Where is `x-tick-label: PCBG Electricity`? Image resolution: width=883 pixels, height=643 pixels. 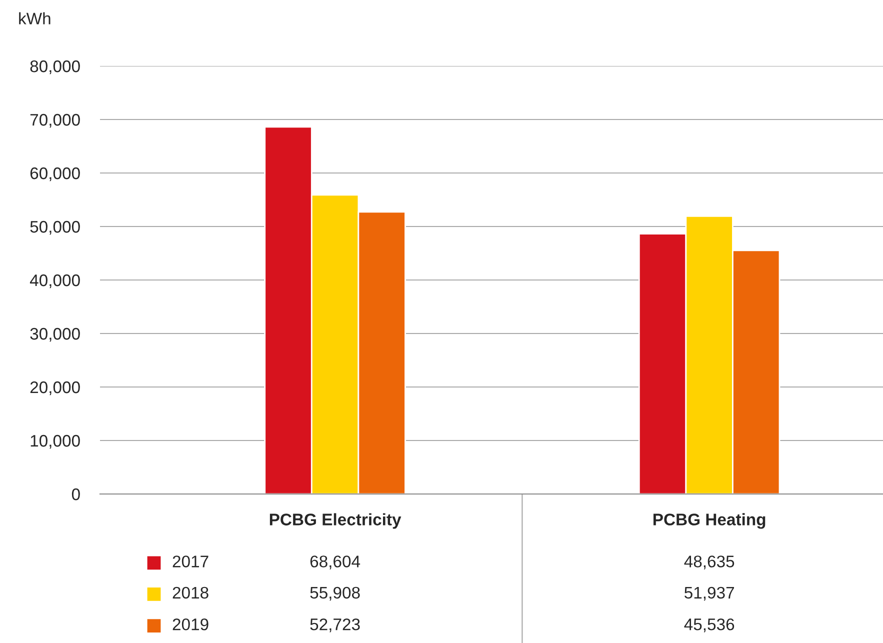
x-tick-label: PCBG Electricity is located at coordinates (336, 521).